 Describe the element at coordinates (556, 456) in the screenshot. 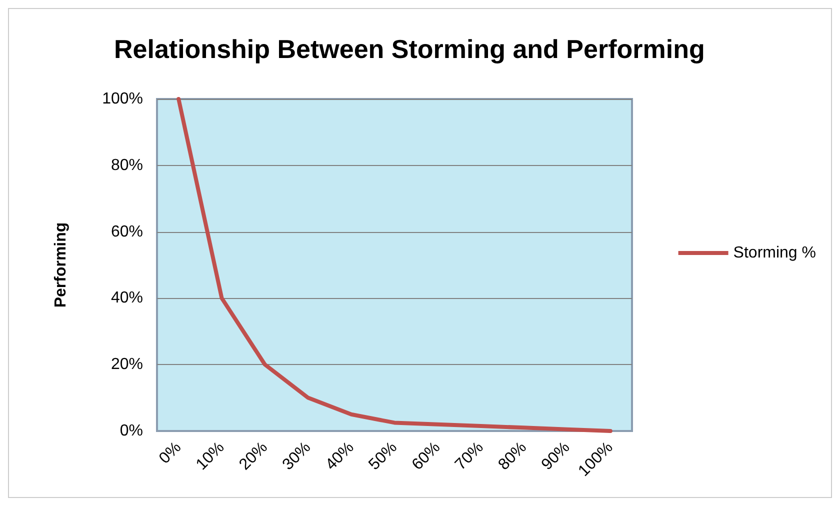

I see `x-tick-label: 90%` at that location.